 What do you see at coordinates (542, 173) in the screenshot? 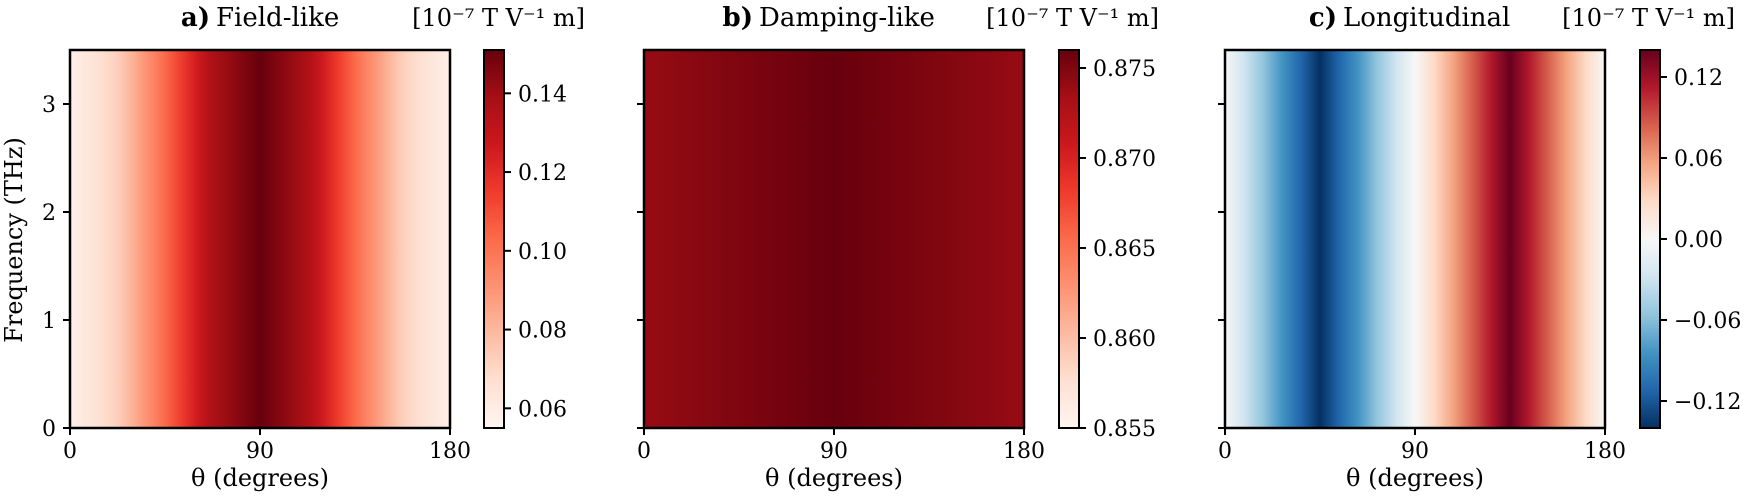
I see `panel-a-colorbar-tick-label: 0.12` at bounding box center [542, 173].